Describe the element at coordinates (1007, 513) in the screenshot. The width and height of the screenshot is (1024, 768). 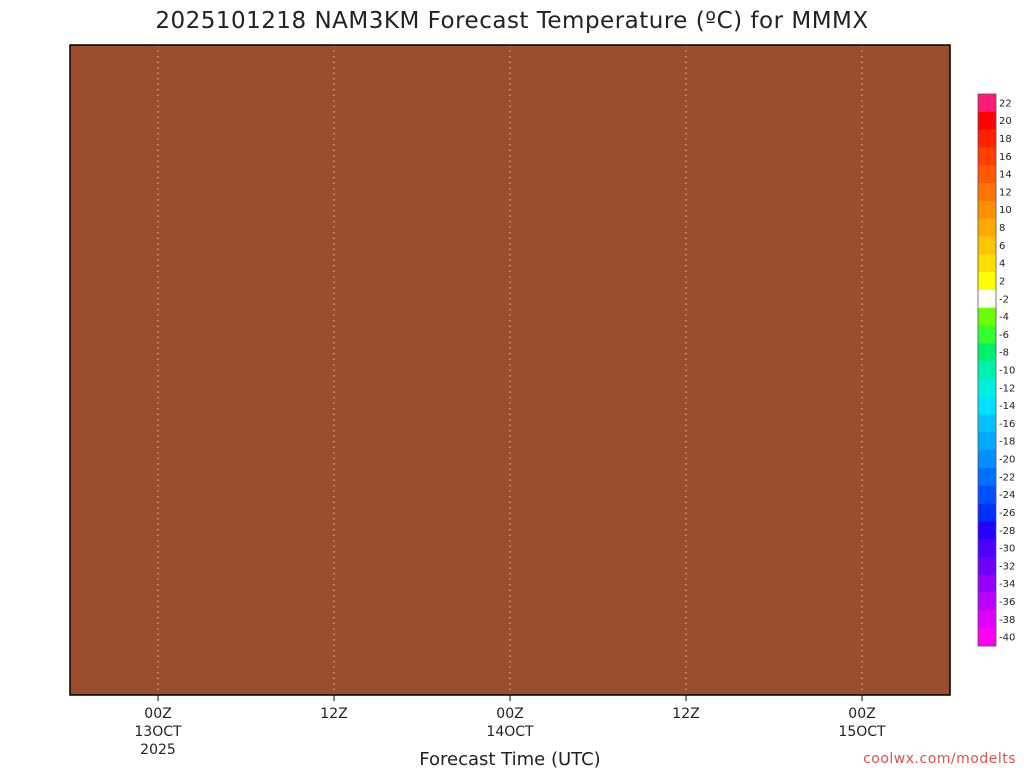
I see `colorbar-label: -26` at that location.